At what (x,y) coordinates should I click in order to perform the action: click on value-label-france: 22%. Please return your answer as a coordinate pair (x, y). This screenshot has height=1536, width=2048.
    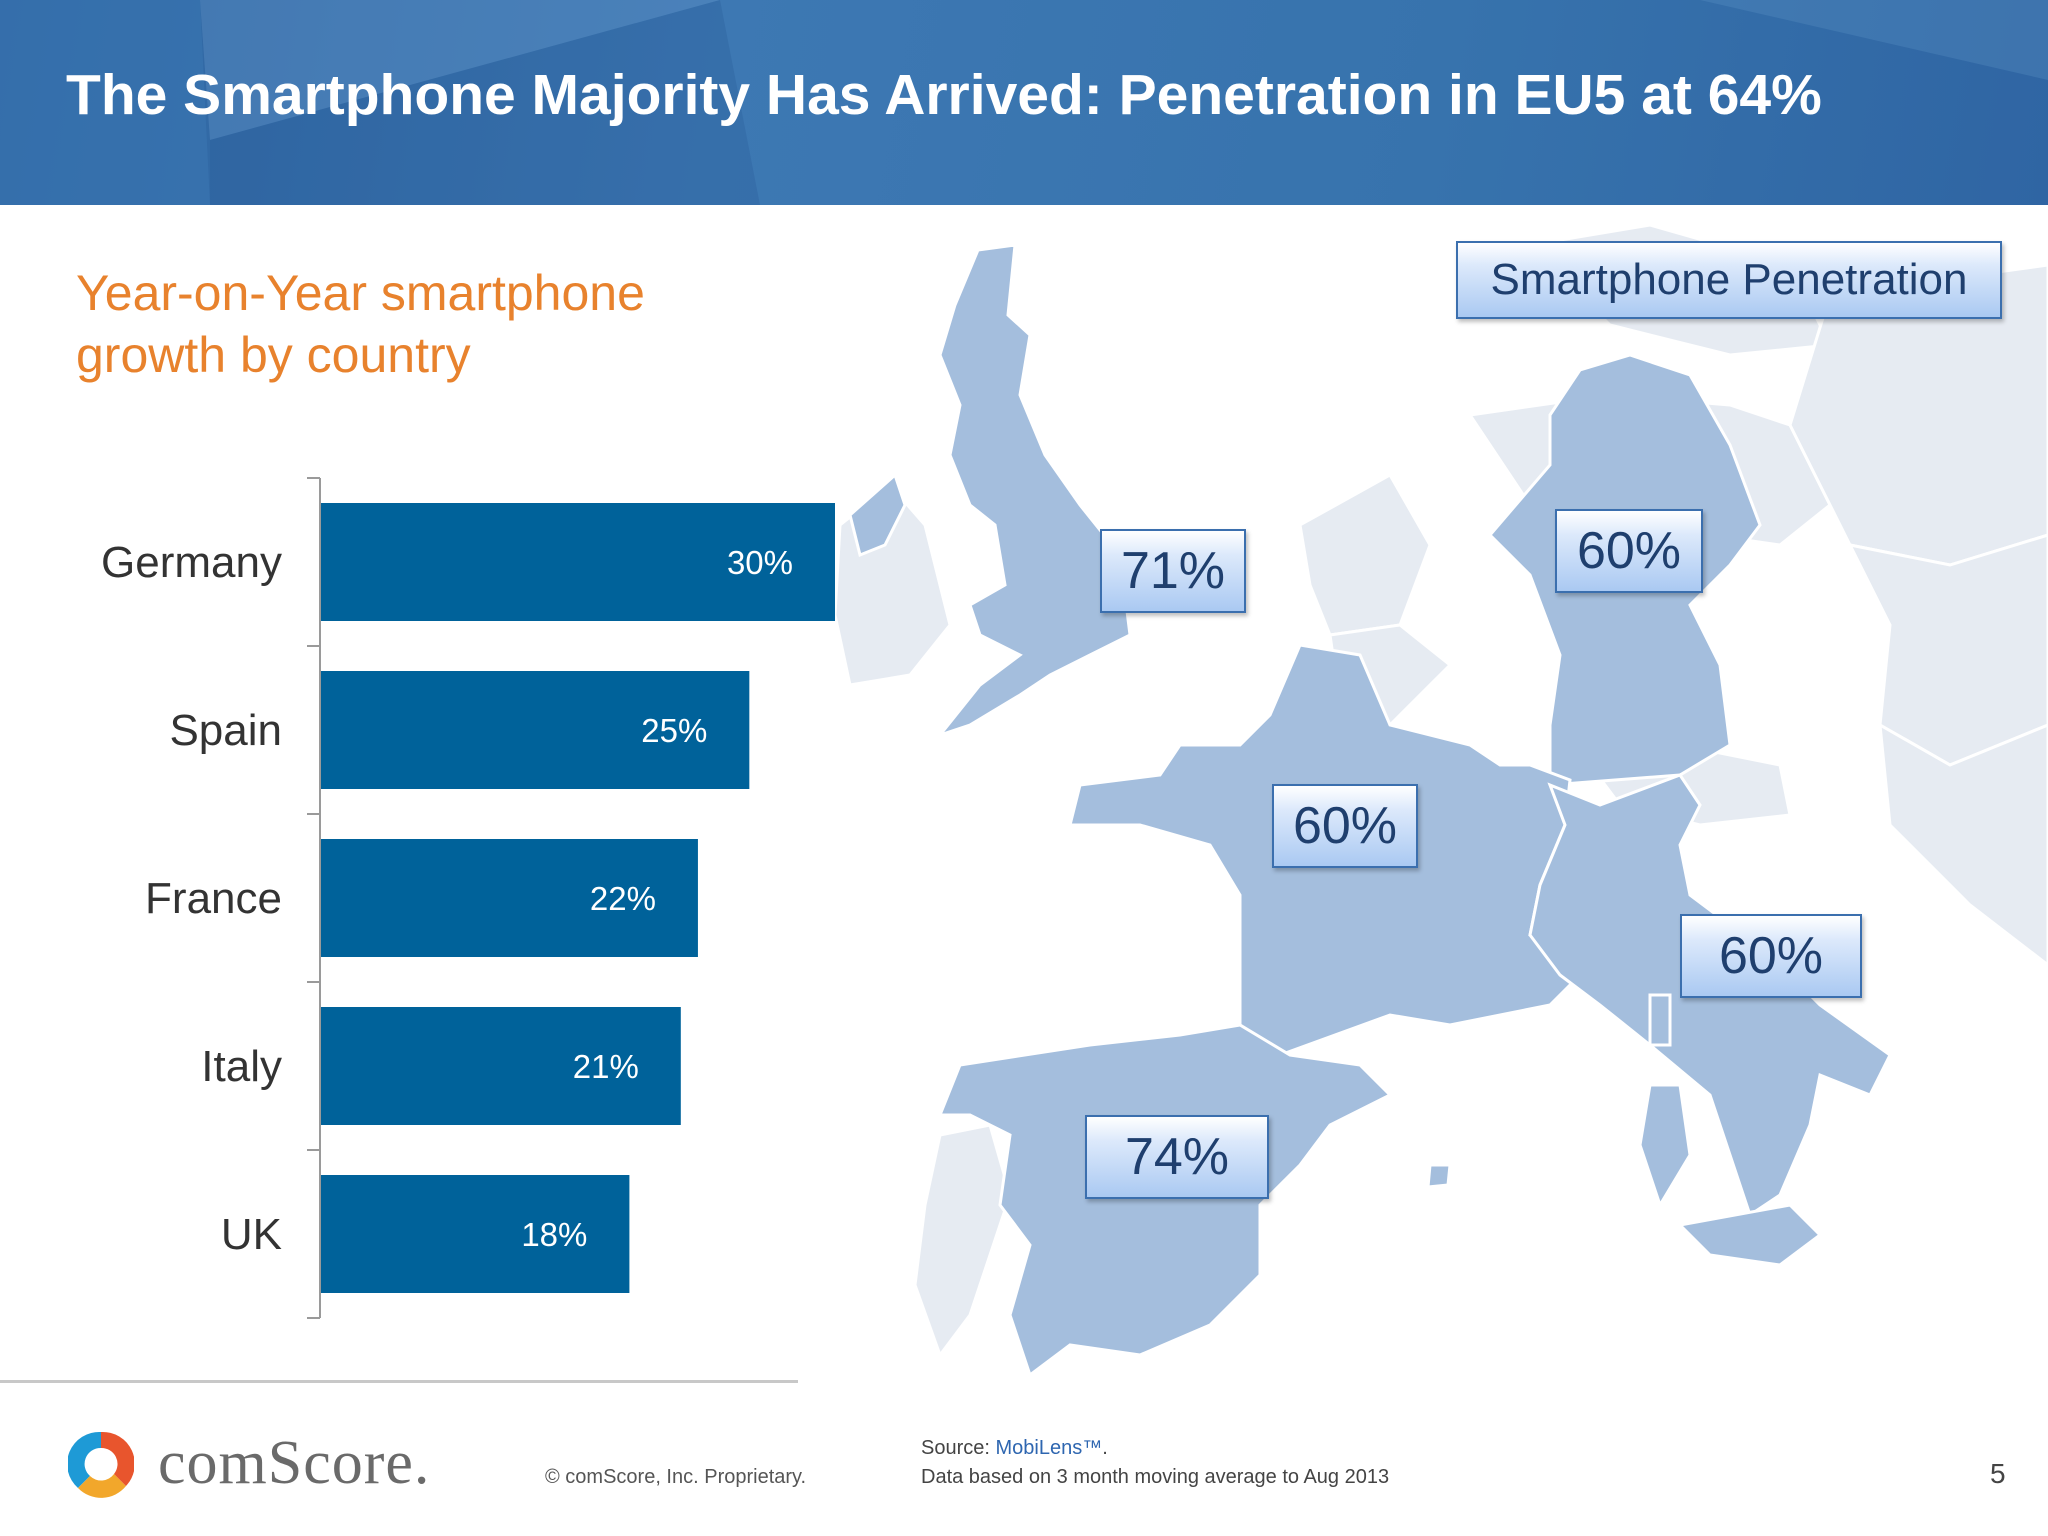
    Looking at the image, I should click on (623, 898).